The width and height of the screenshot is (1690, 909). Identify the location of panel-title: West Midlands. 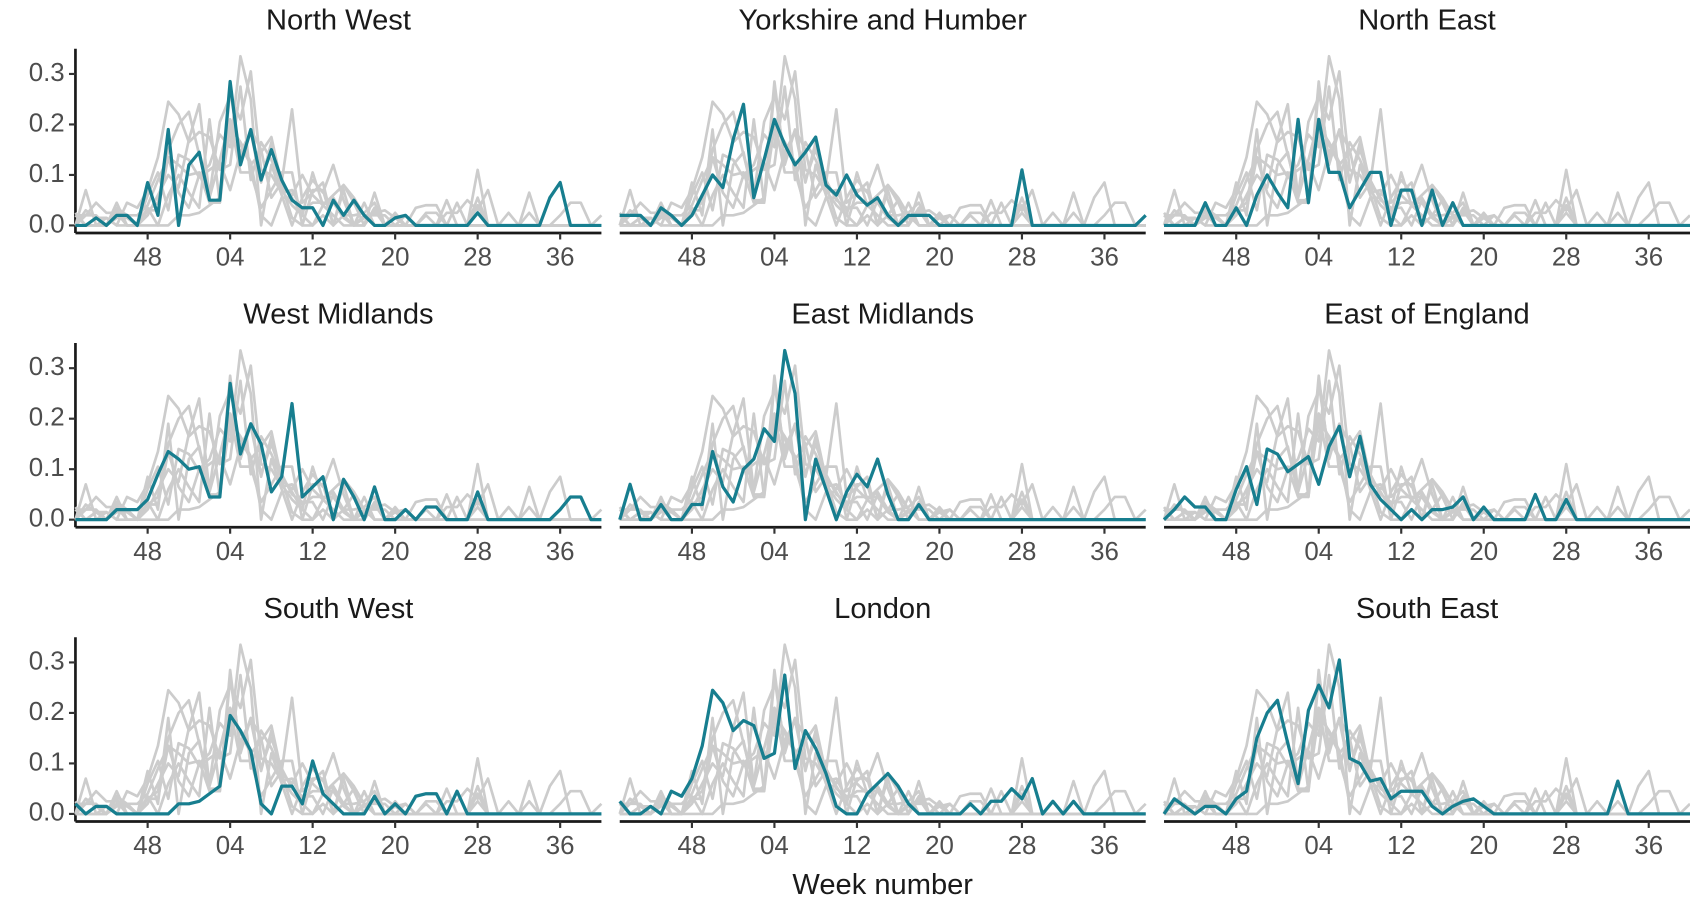
(338, 315).